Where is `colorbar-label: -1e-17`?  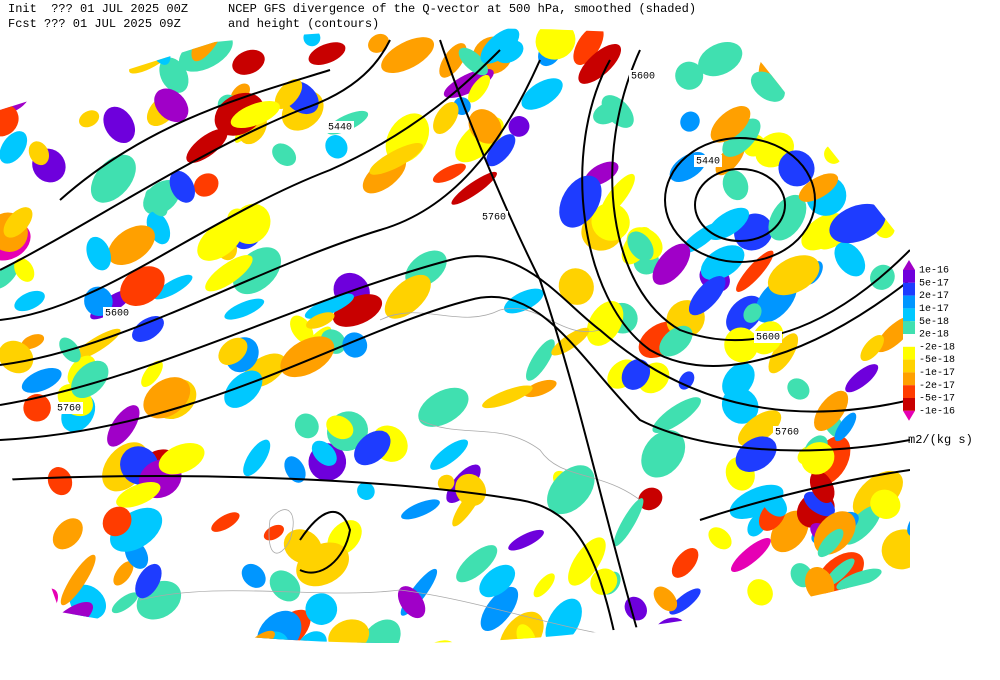 colorbar-label: -1e-17 is located at coordinates (937, 373).